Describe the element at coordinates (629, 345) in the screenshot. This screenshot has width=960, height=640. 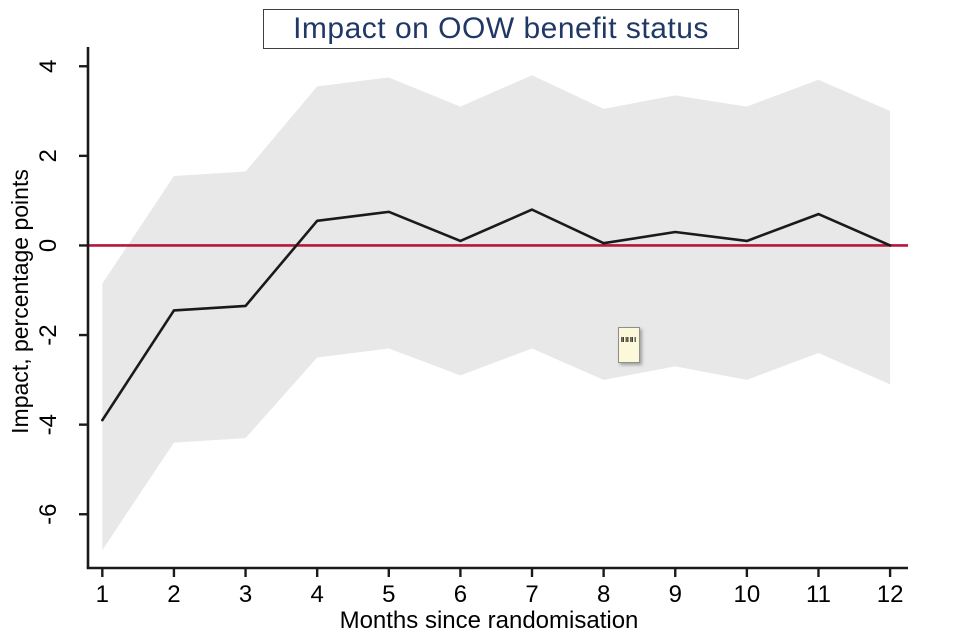
I see `note-icon` at that location.